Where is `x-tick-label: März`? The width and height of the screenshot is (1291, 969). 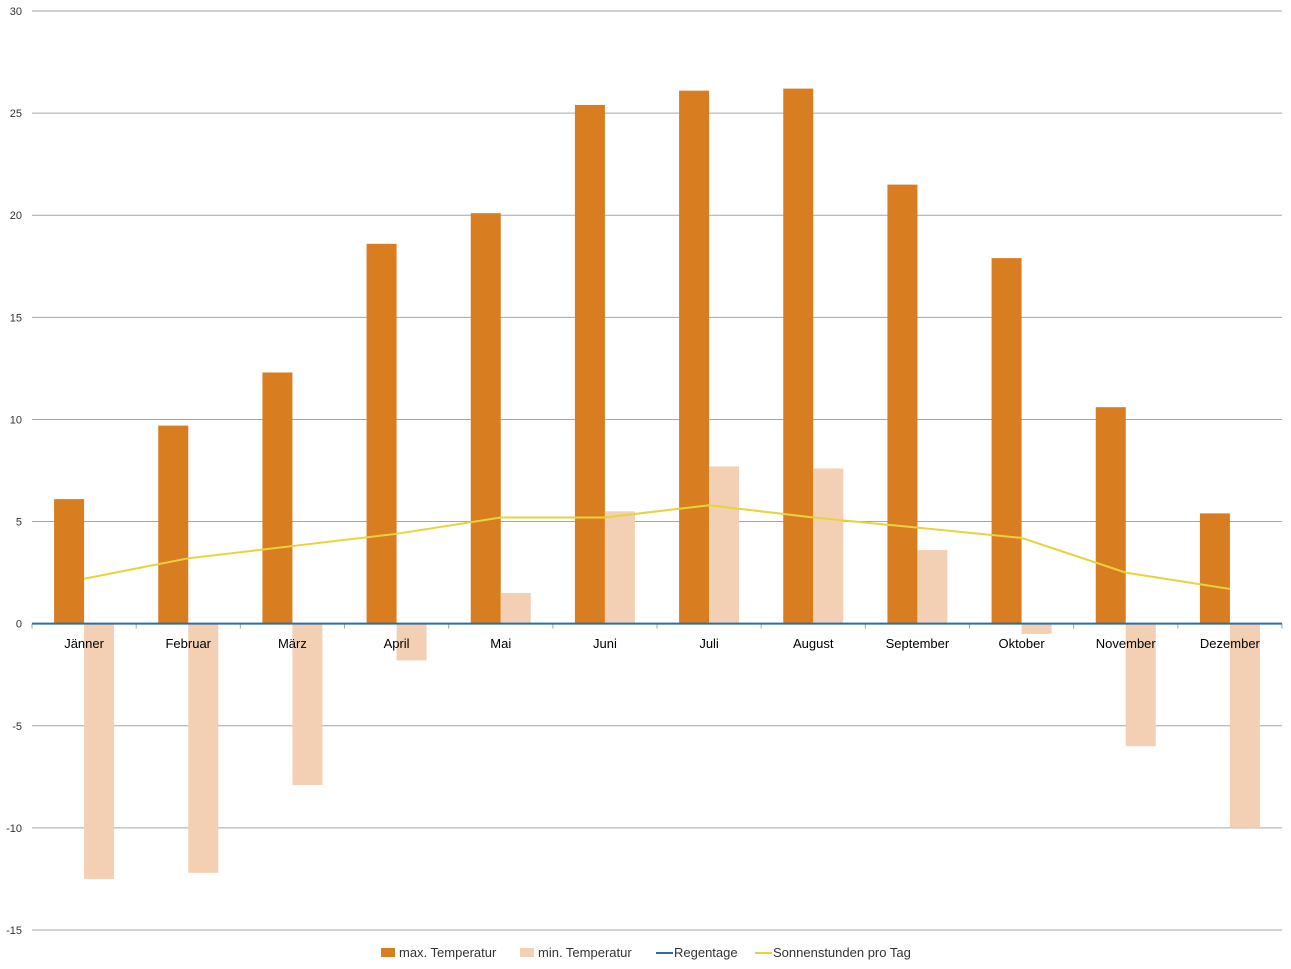 x-tick-label: März is located at coordinates (292, 643).